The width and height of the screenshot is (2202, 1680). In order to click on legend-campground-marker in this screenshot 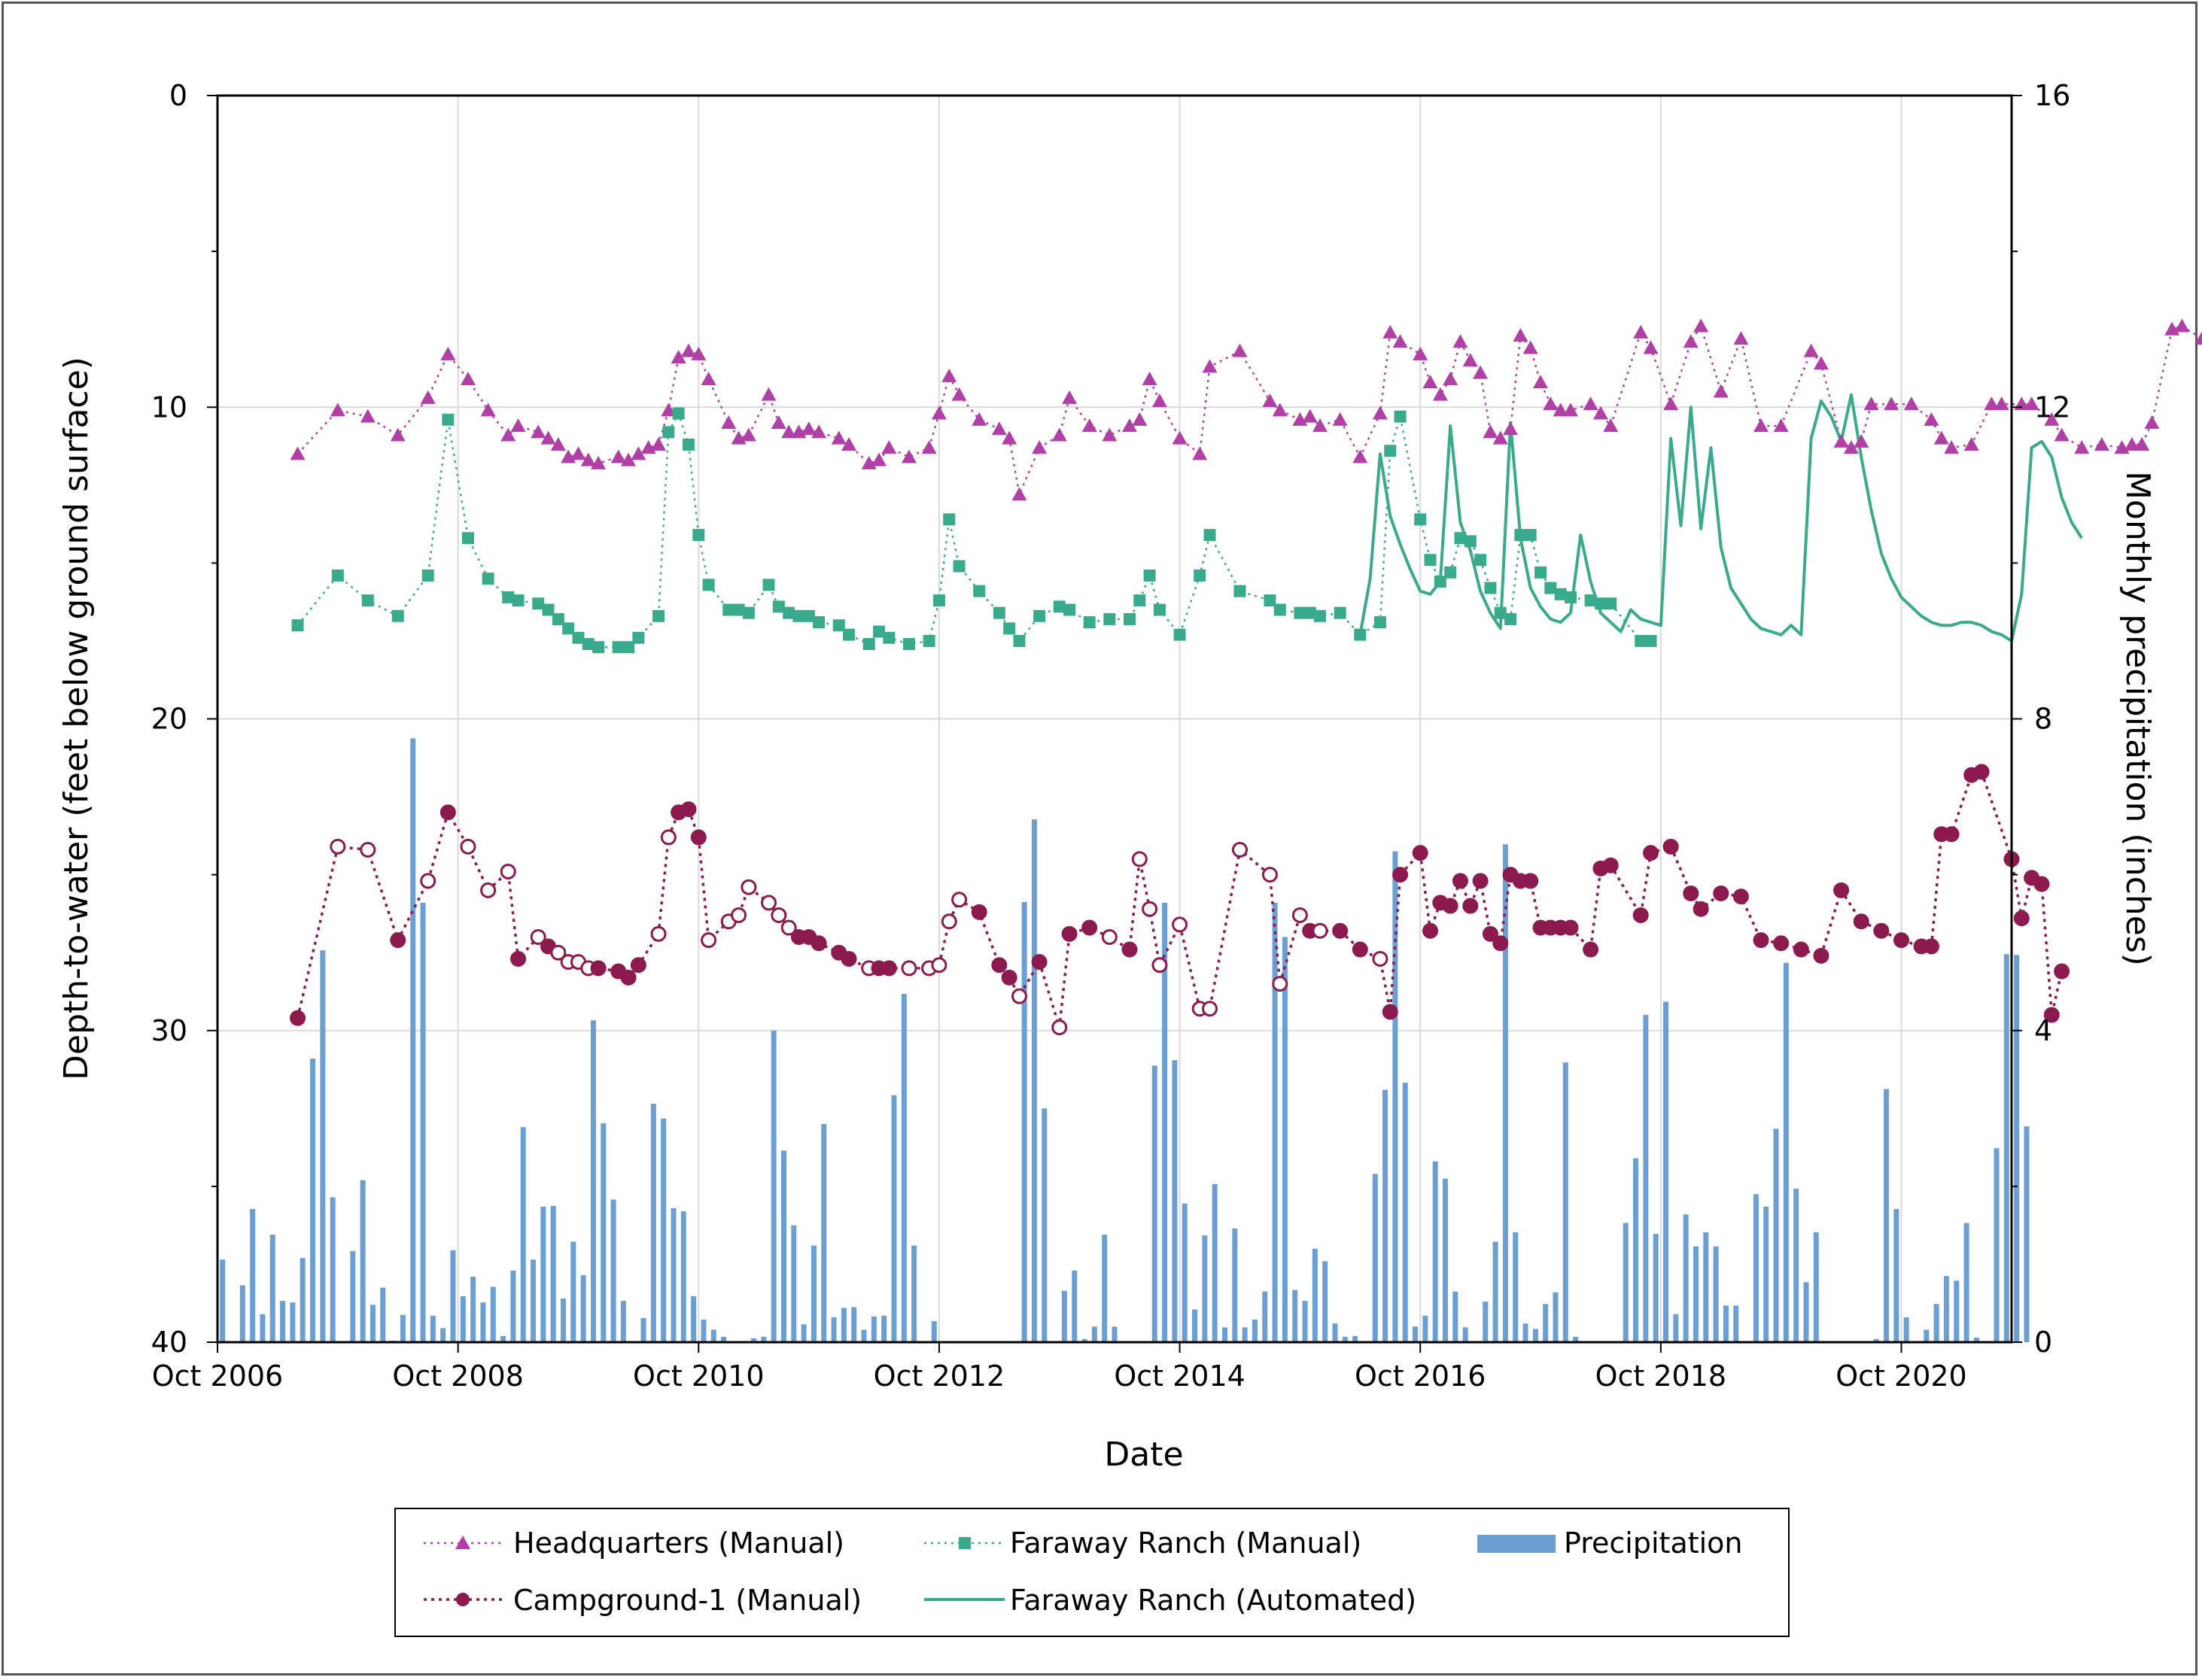, I will do `click(463, 1599)`.